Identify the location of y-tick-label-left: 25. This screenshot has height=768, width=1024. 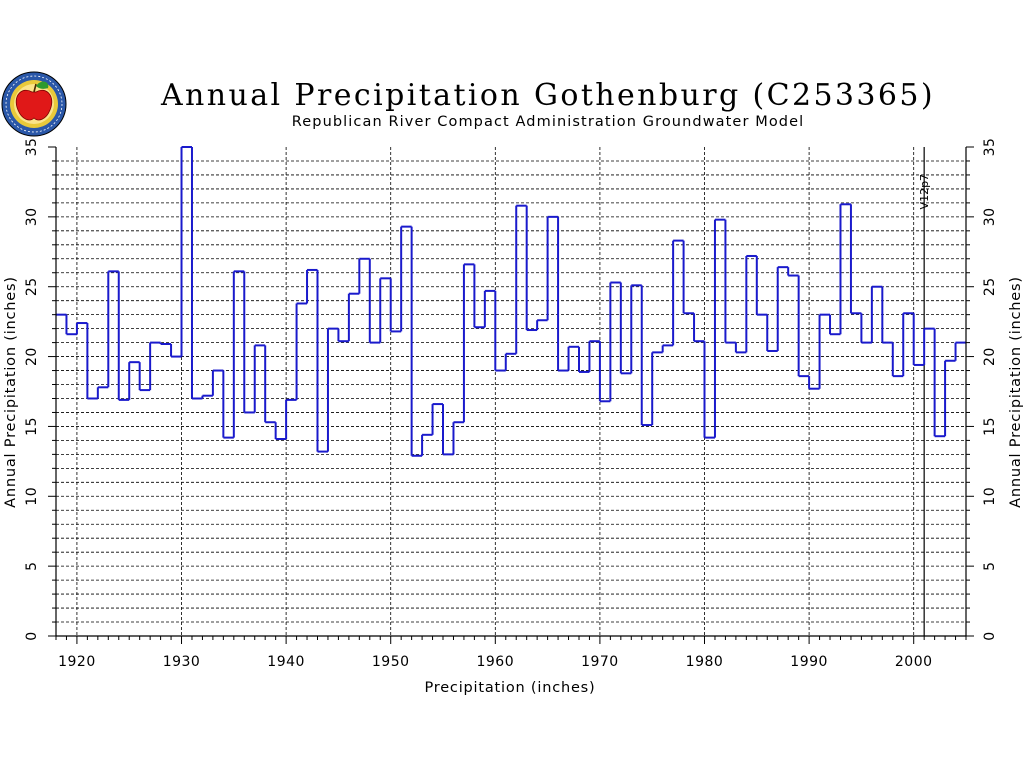
(32, 286).